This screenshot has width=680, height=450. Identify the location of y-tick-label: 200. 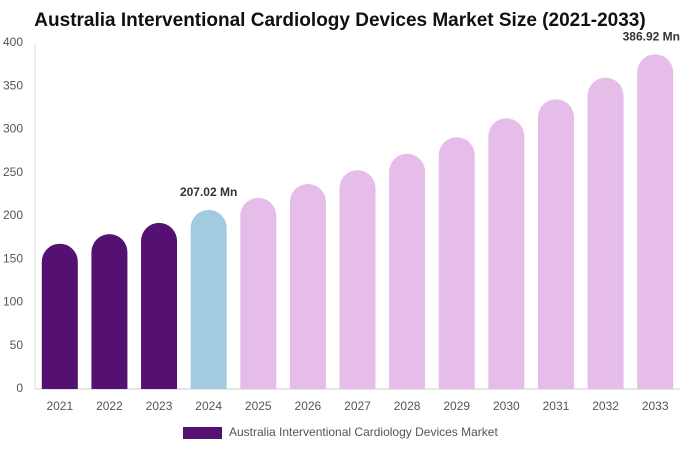
(13, 215).